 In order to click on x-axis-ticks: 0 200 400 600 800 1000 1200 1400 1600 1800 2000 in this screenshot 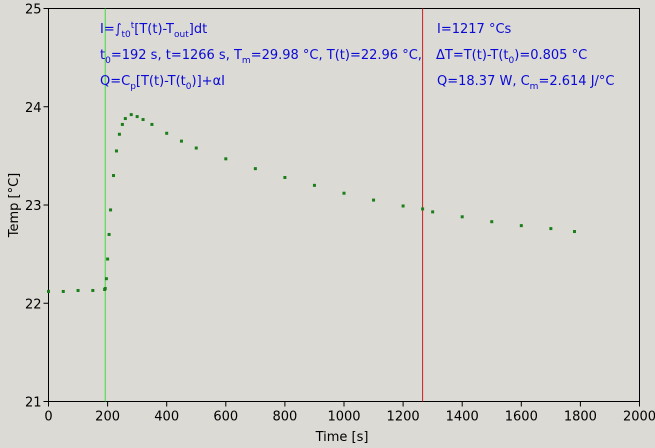, I will do `click(349, 413)`.